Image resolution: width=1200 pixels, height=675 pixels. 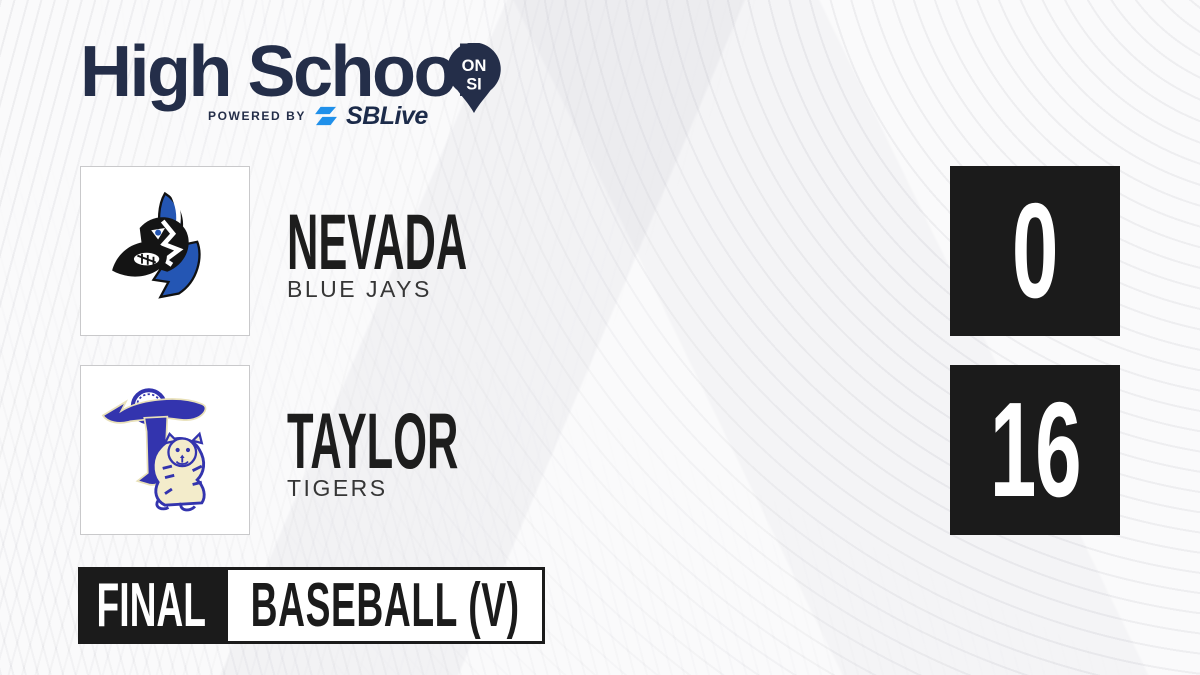 I want to click on score-value: 16, so click(x=1035, y=449).